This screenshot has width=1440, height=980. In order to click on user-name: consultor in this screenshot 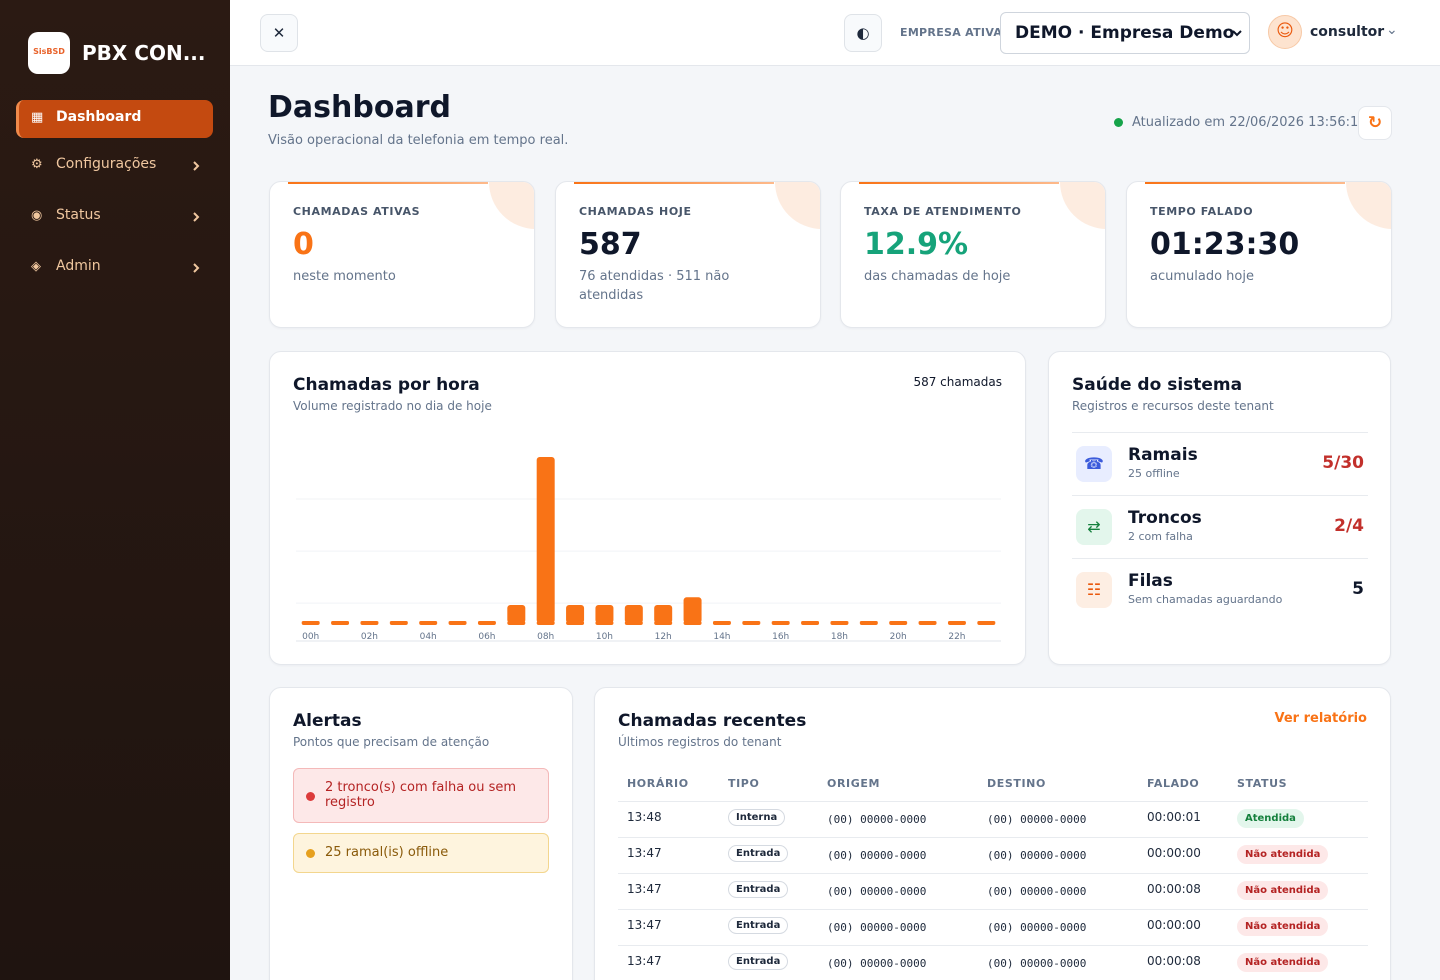, I will do `click(1347, 32)`.